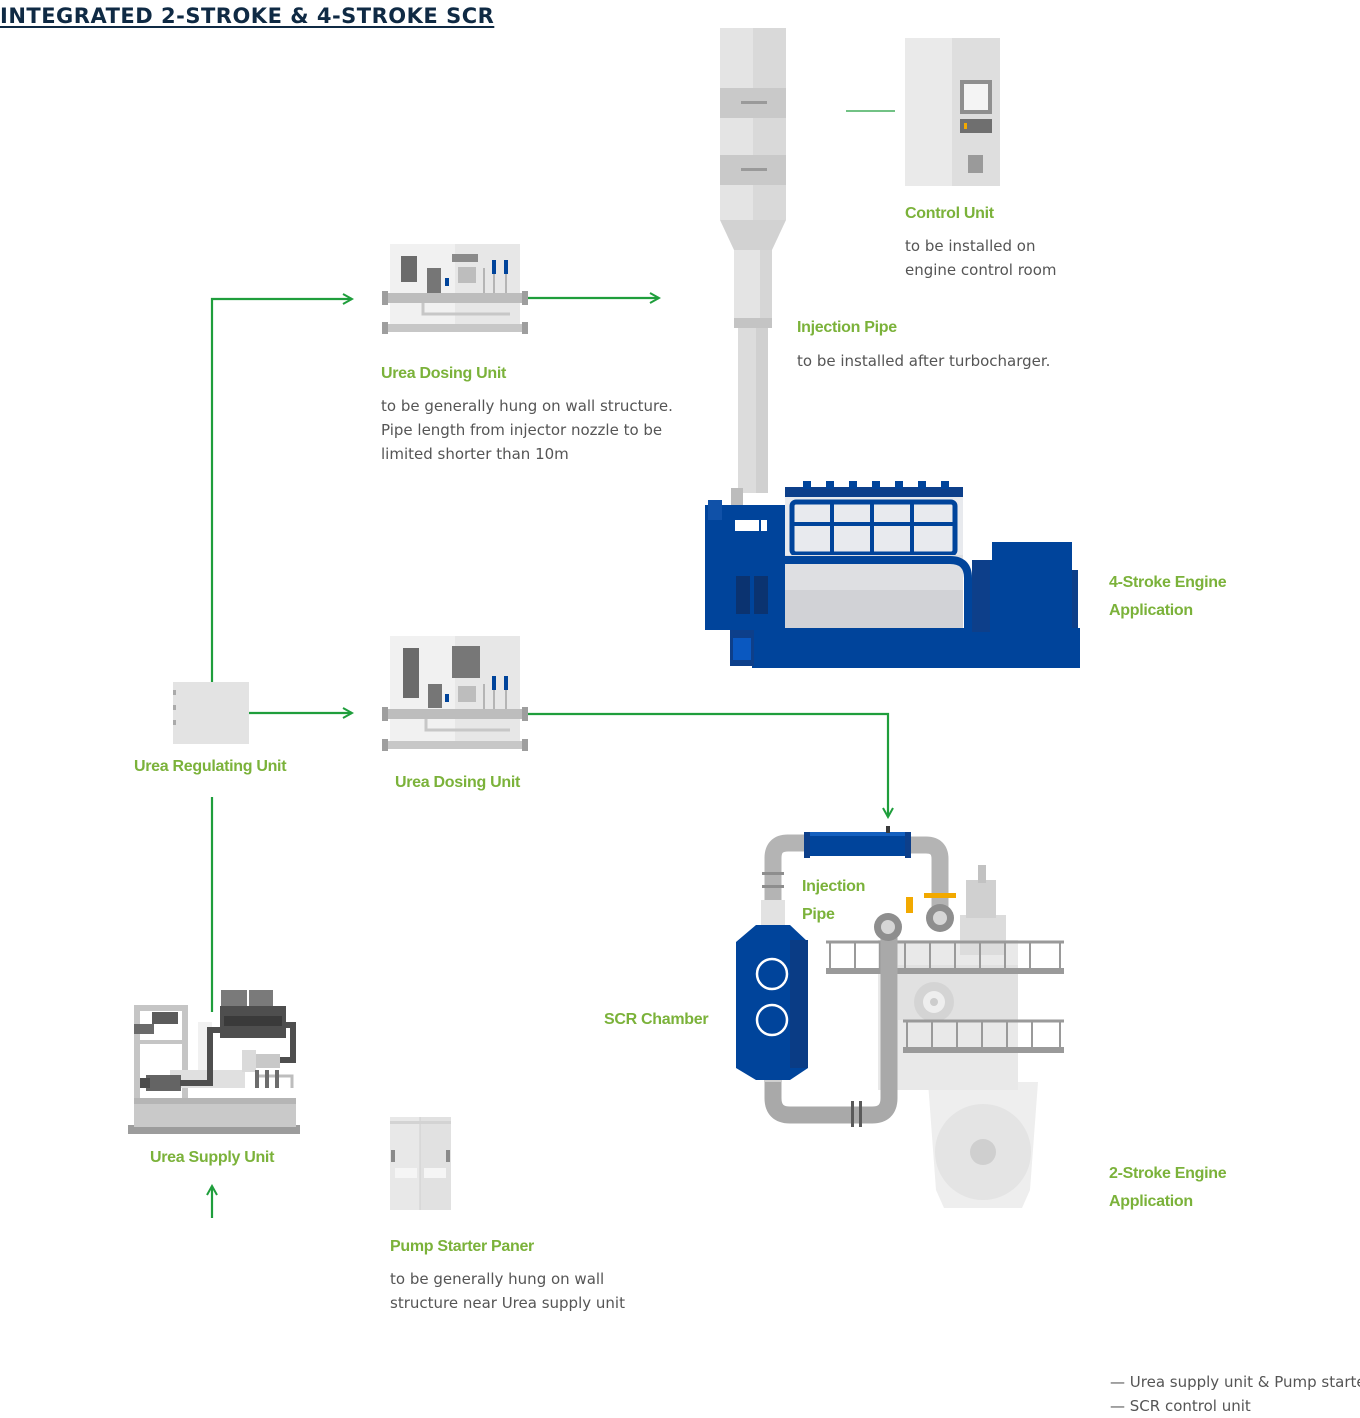  Describe the element at coordinates (753, 267) in the screenshot. I see `exhaust-stack-4s` at that location.